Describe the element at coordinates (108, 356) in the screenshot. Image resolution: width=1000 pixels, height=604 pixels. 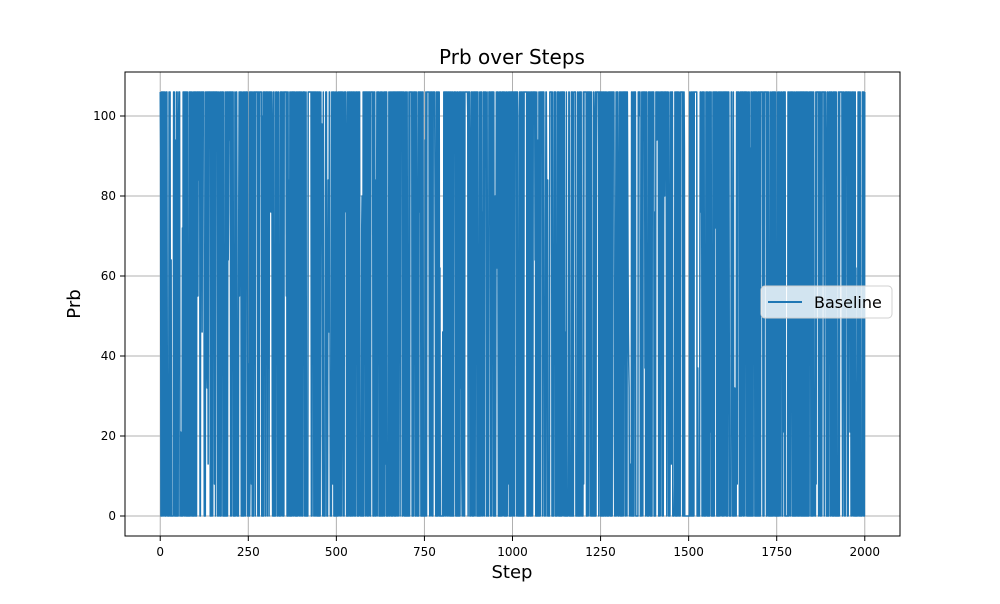
I see `y-tick-label-2: 40` at that location.